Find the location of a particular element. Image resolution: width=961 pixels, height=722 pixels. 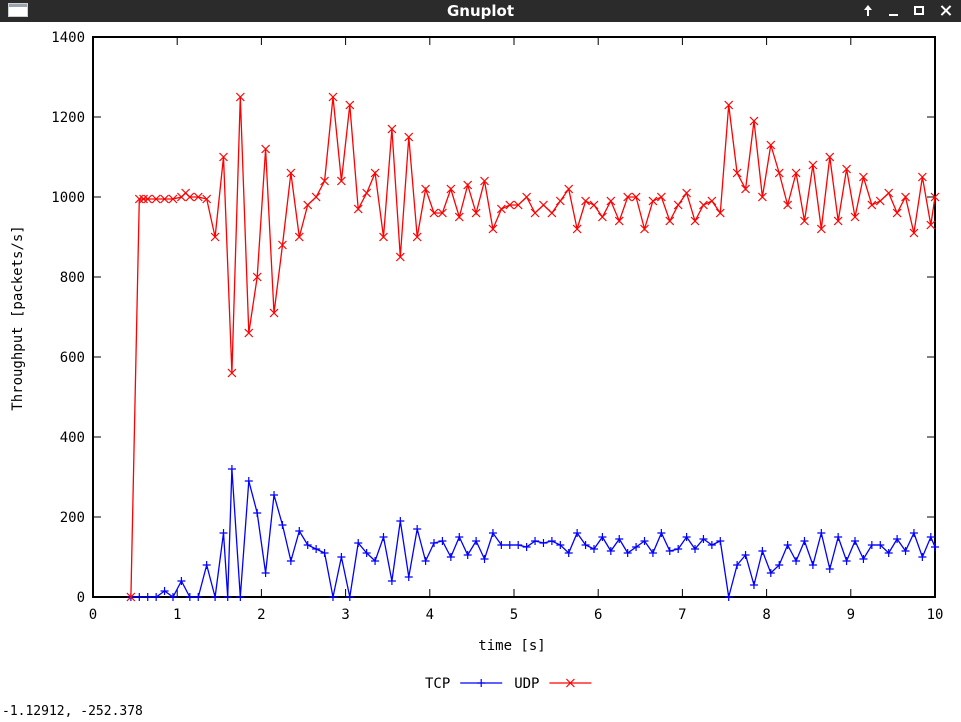

x-tick-label: 0 is located at coordinates (93, 615).